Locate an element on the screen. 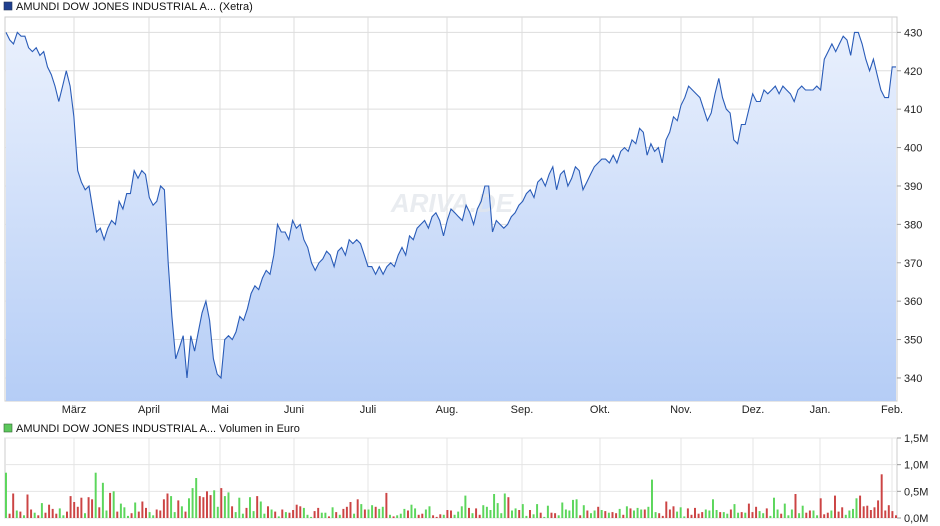 This screenshot has width=940, height=526. price-y-tick-label: 380 is located at coordinates (913, 225).